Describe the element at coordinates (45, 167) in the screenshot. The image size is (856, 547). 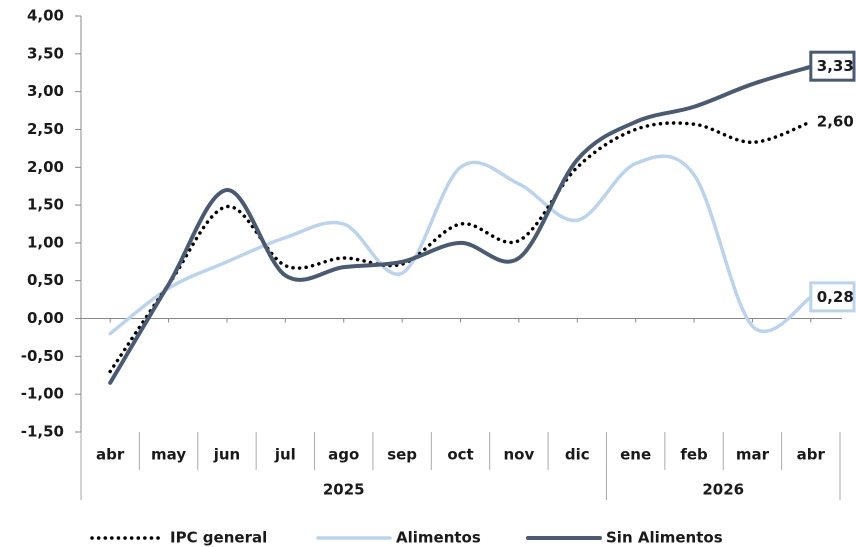
I see `y-tick-label: 2,00` at that location.